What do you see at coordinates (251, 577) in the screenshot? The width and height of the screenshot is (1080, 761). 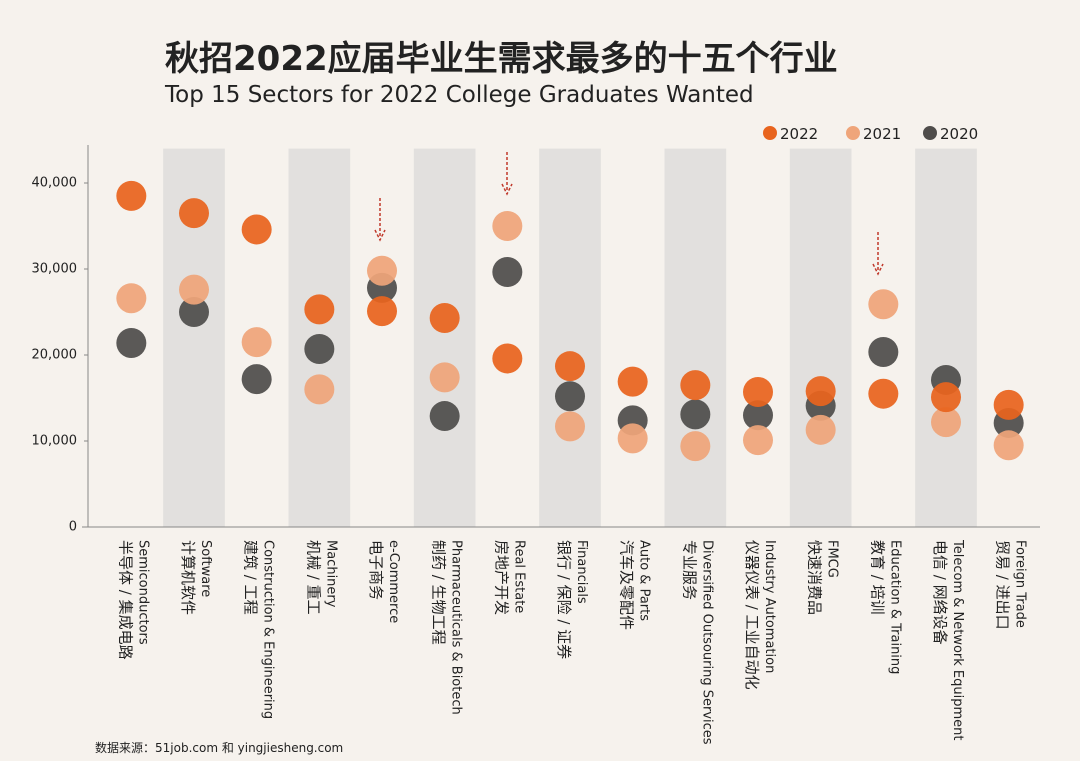 I see `x-tick-label-cn: 建筑 / 工程` at bounding box center [251, 577].